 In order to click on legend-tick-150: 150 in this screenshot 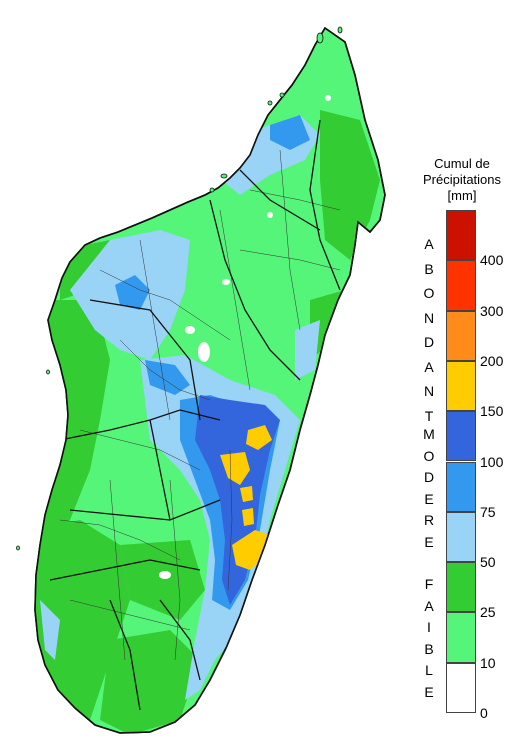, I will do `click(492, 411)`.